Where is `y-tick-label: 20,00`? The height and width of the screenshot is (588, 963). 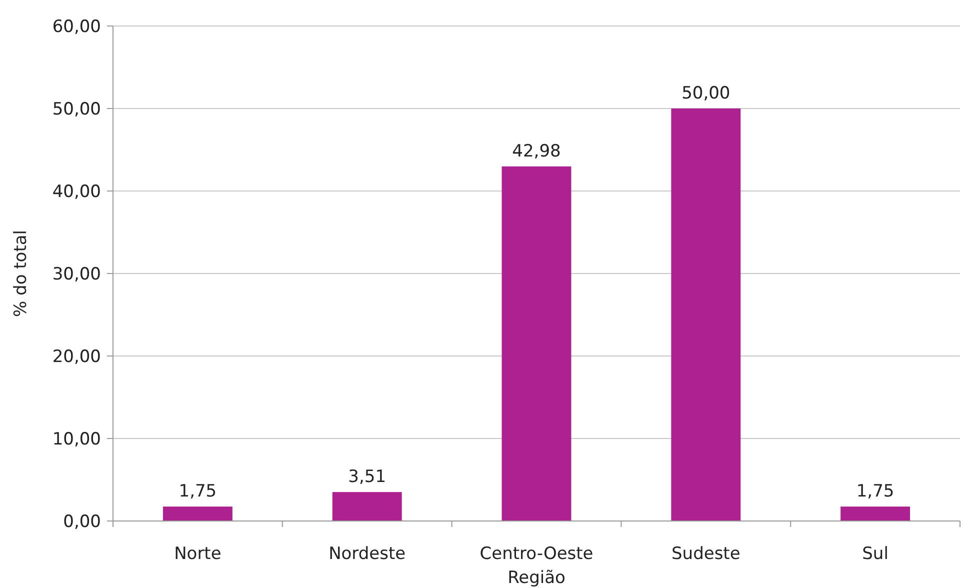
y-tick-label: 20,00 is located at coordinates (76, 356).